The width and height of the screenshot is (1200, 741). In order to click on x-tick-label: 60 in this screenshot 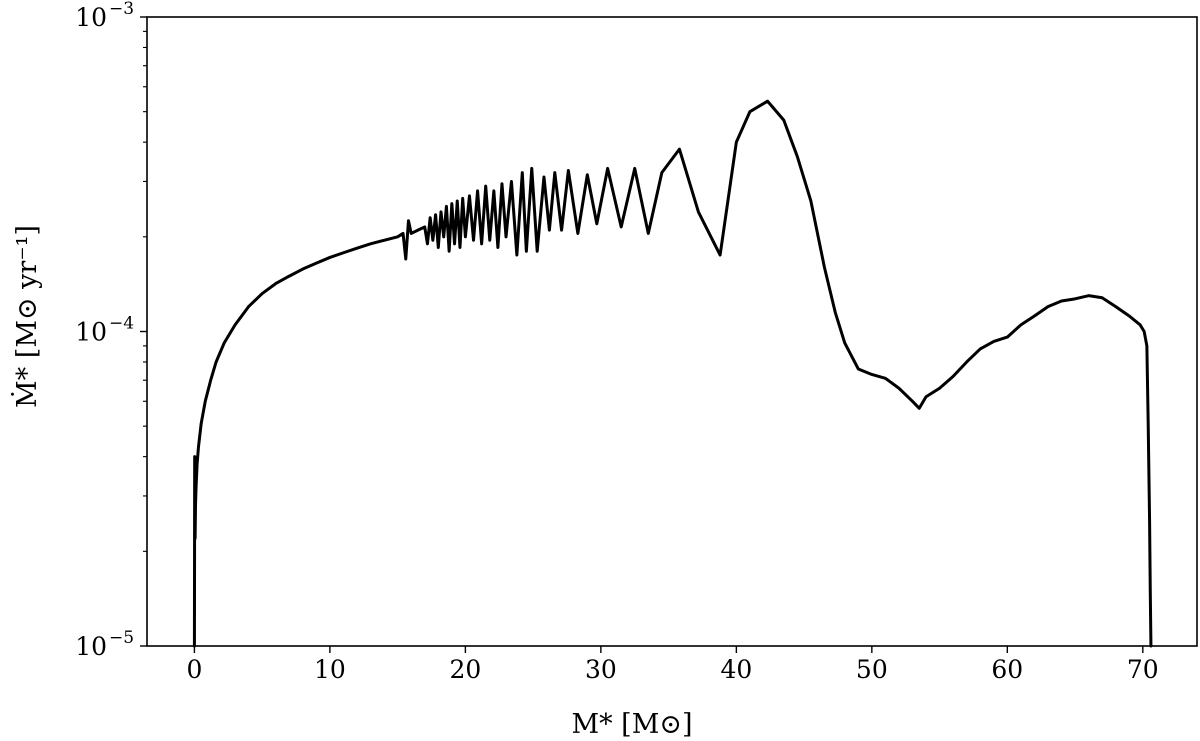, I will do `click(1007, 669)`.